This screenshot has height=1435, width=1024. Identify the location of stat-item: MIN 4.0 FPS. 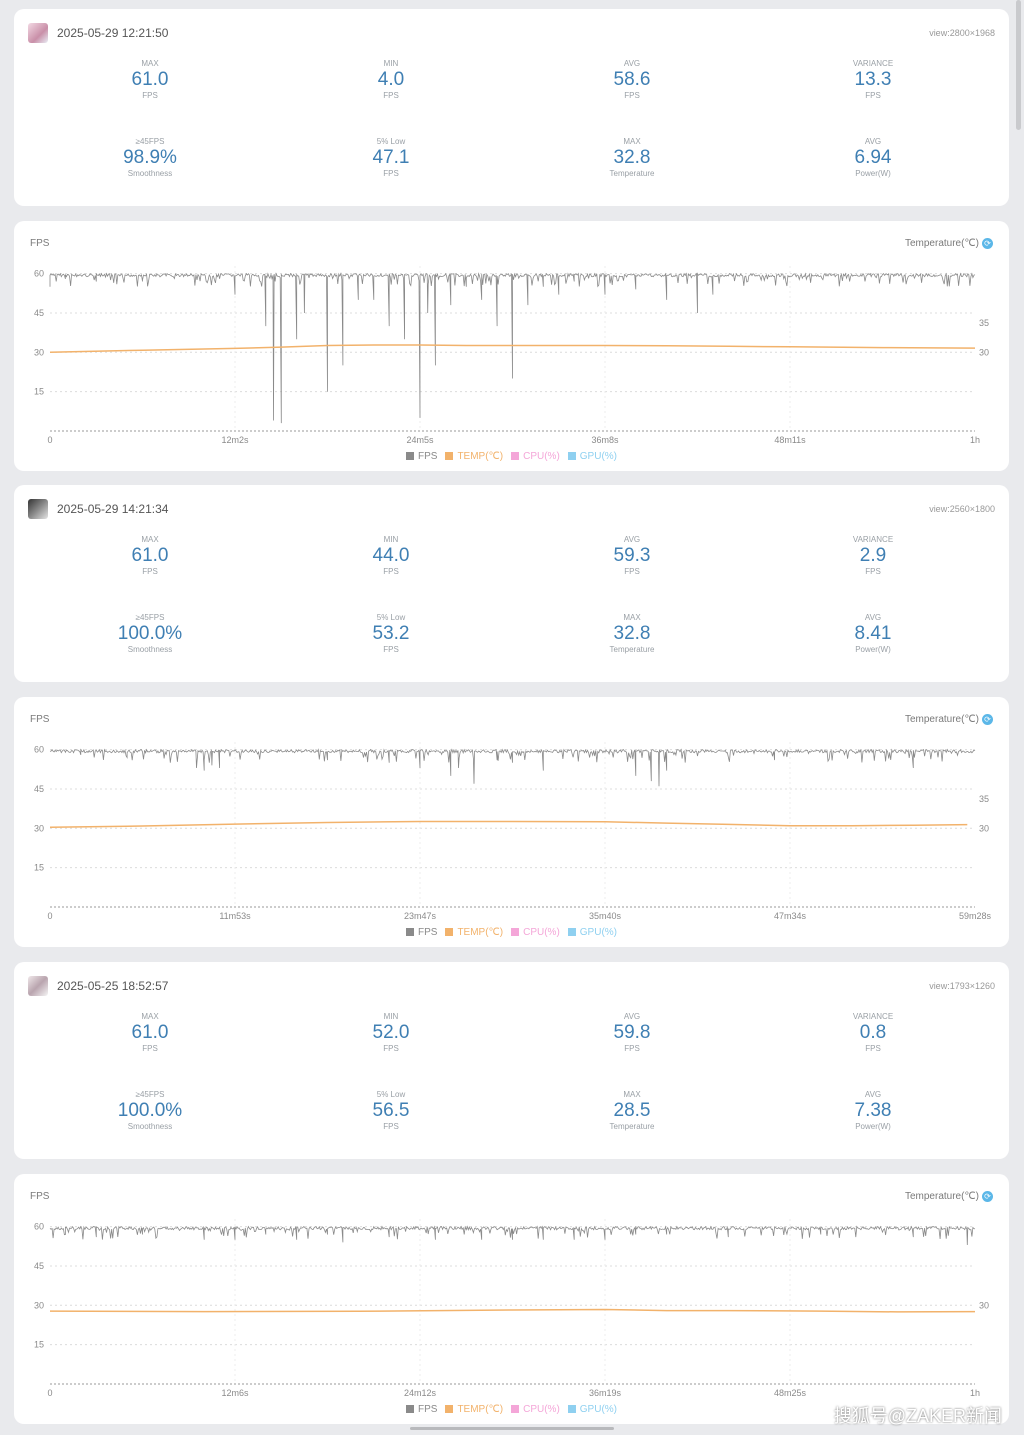
(391, 80).